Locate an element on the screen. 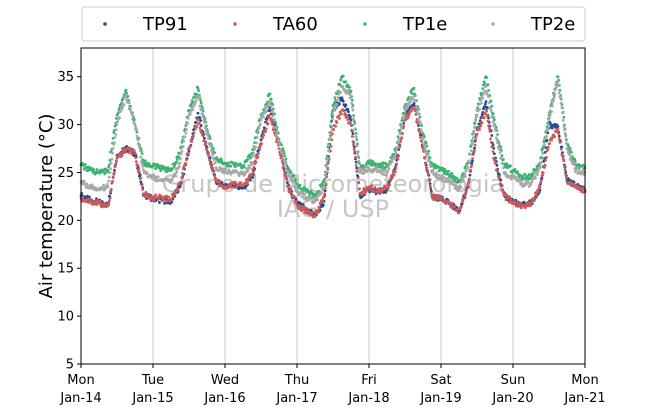  y-tick-label: 35 is located at coordinates (65, 77).